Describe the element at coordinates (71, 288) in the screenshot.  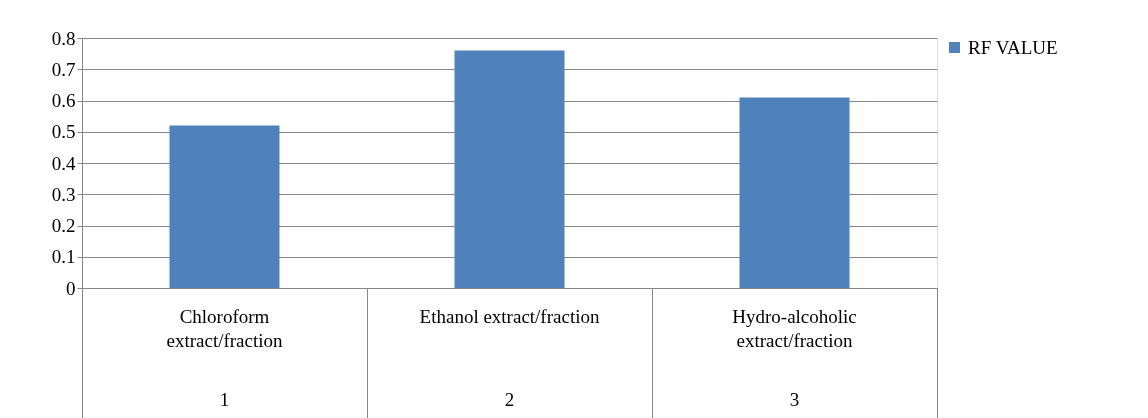
I see `y-tick-label: 0` at that location.